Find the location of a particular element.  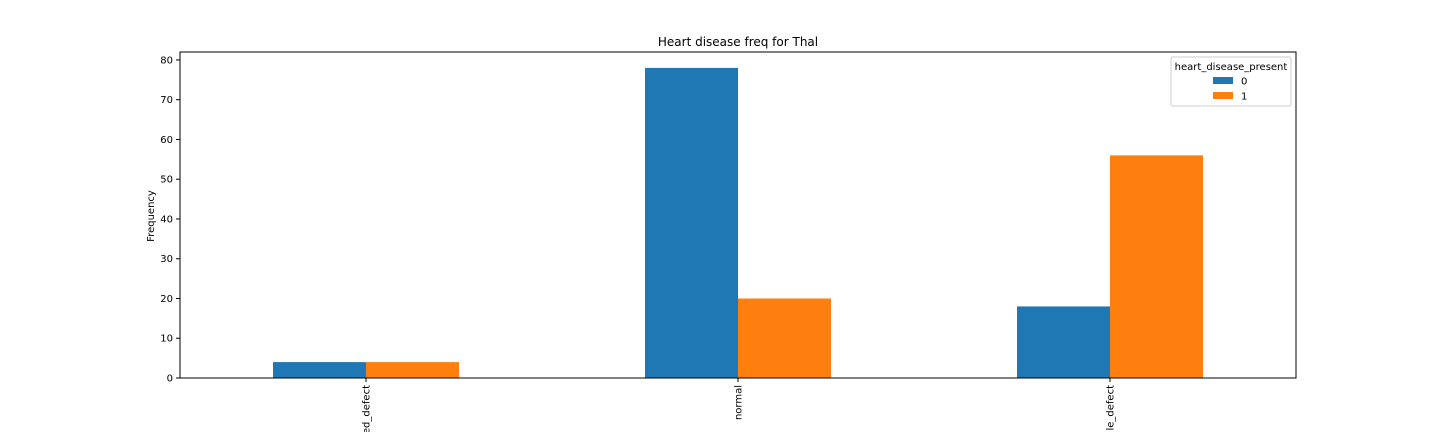

legend: heart_disease_present 01 is located at coordinates (1231, 81).